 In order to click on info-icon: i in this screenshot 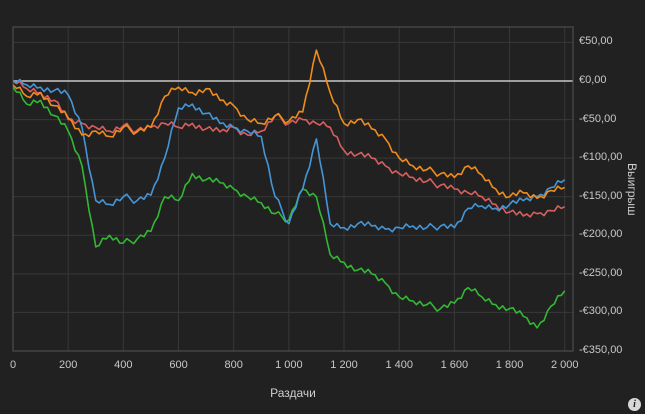, I will do `click(634, 404)`.